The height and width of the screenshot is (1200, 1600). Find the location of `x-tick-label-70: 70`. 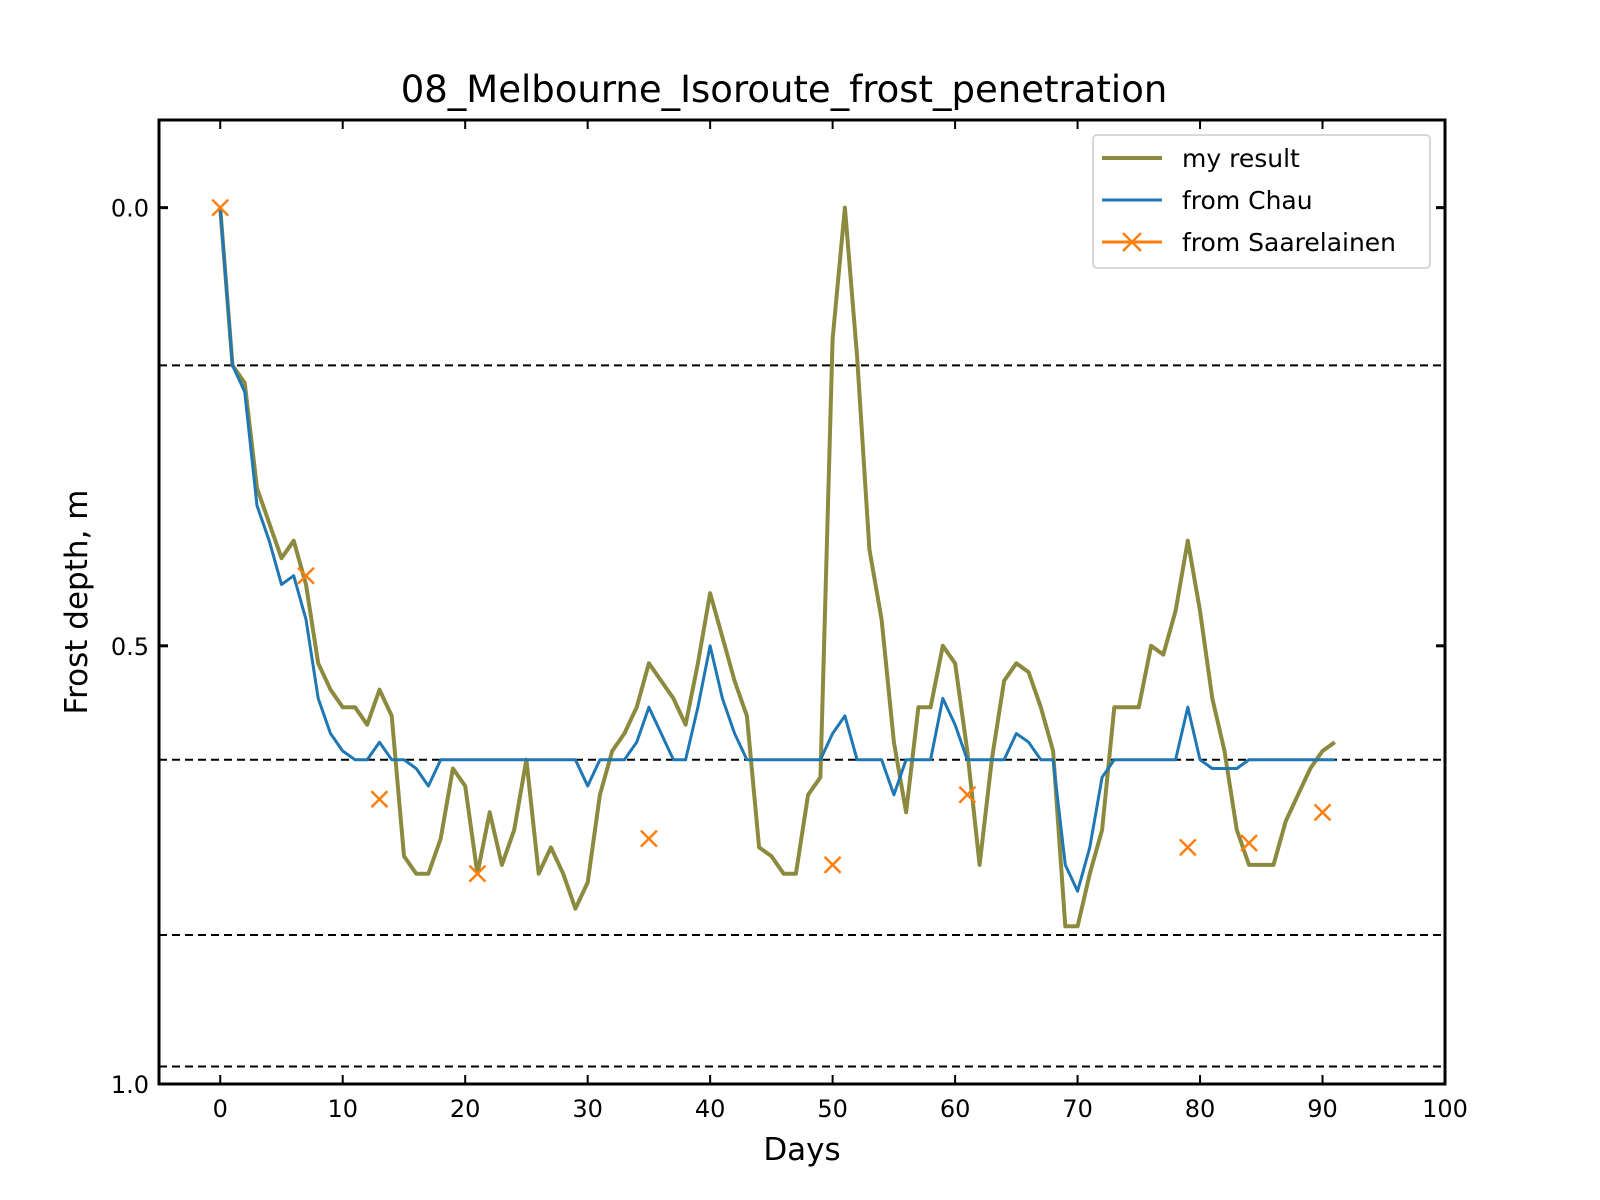

x-tick-label-70: 70 is located at coordinates (1077, 1109).